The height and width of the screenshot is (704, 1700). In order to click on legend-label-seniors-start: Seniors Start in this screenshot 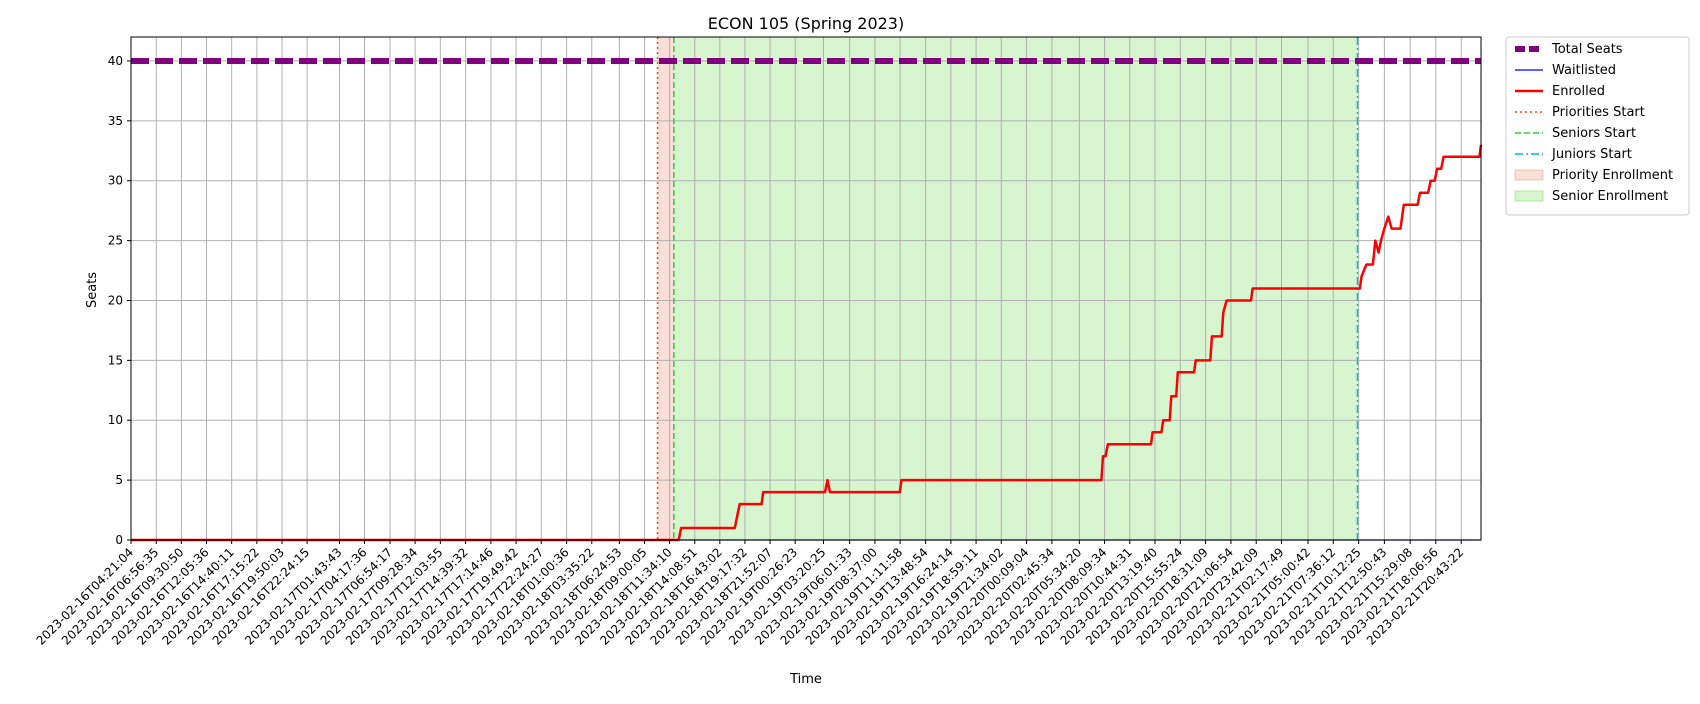, I will do `click(1594, 133)`.